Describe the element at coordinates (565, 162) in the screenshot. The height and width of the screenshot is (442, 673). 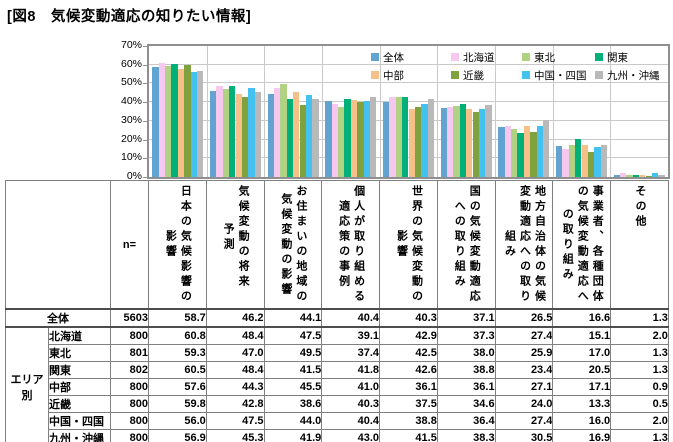
I see `bar-北海道-cat8` at that location.